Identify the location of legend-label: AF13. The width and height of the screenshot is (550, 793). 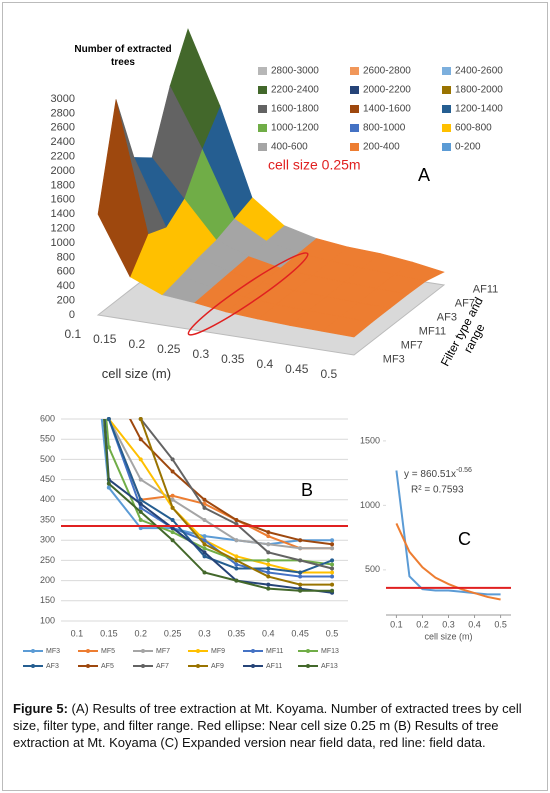
(329, 666).